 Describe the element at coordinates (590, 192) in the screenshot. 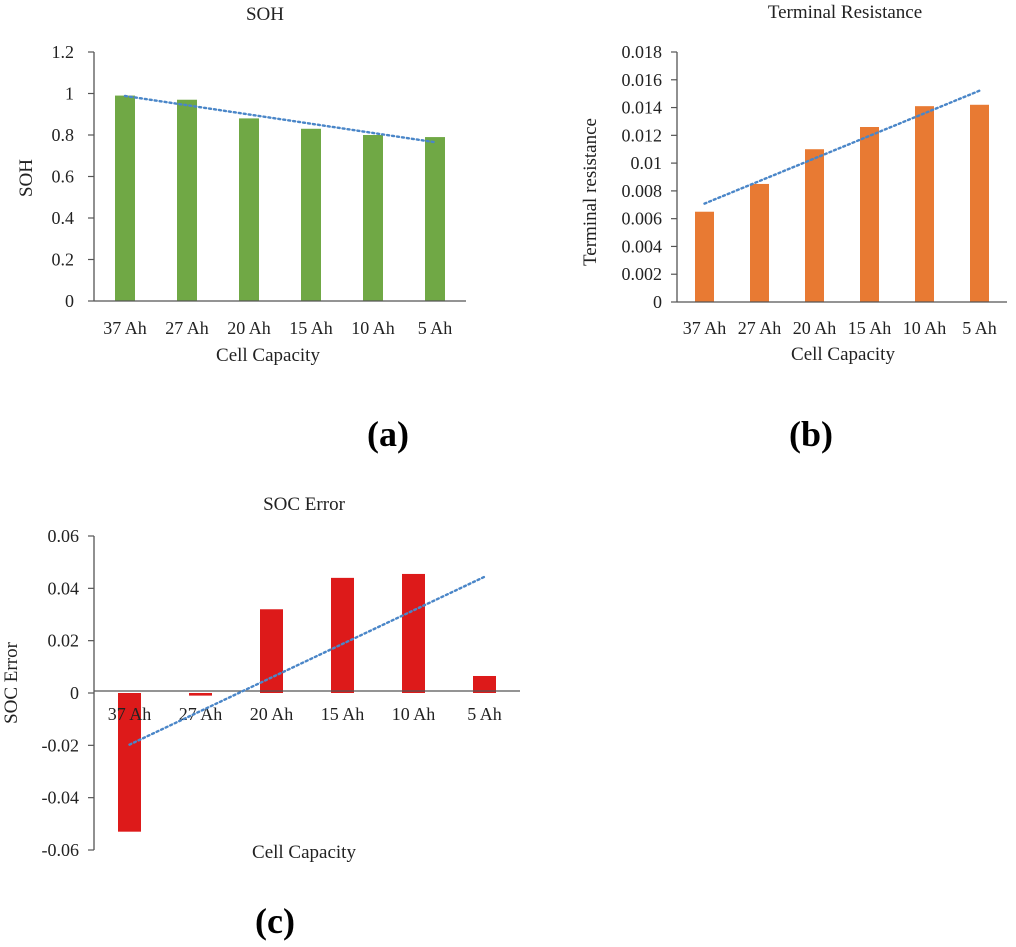

I see `y-axis-label: Terminal resistance` at that location.